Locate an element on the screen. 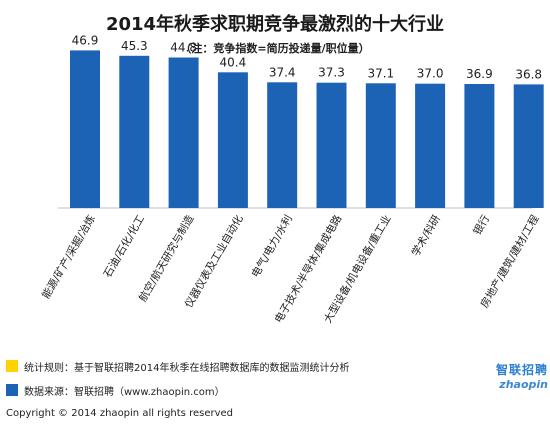 This screenshot has height=429, width=550. source-swatch is located at coordinates (12, 390).